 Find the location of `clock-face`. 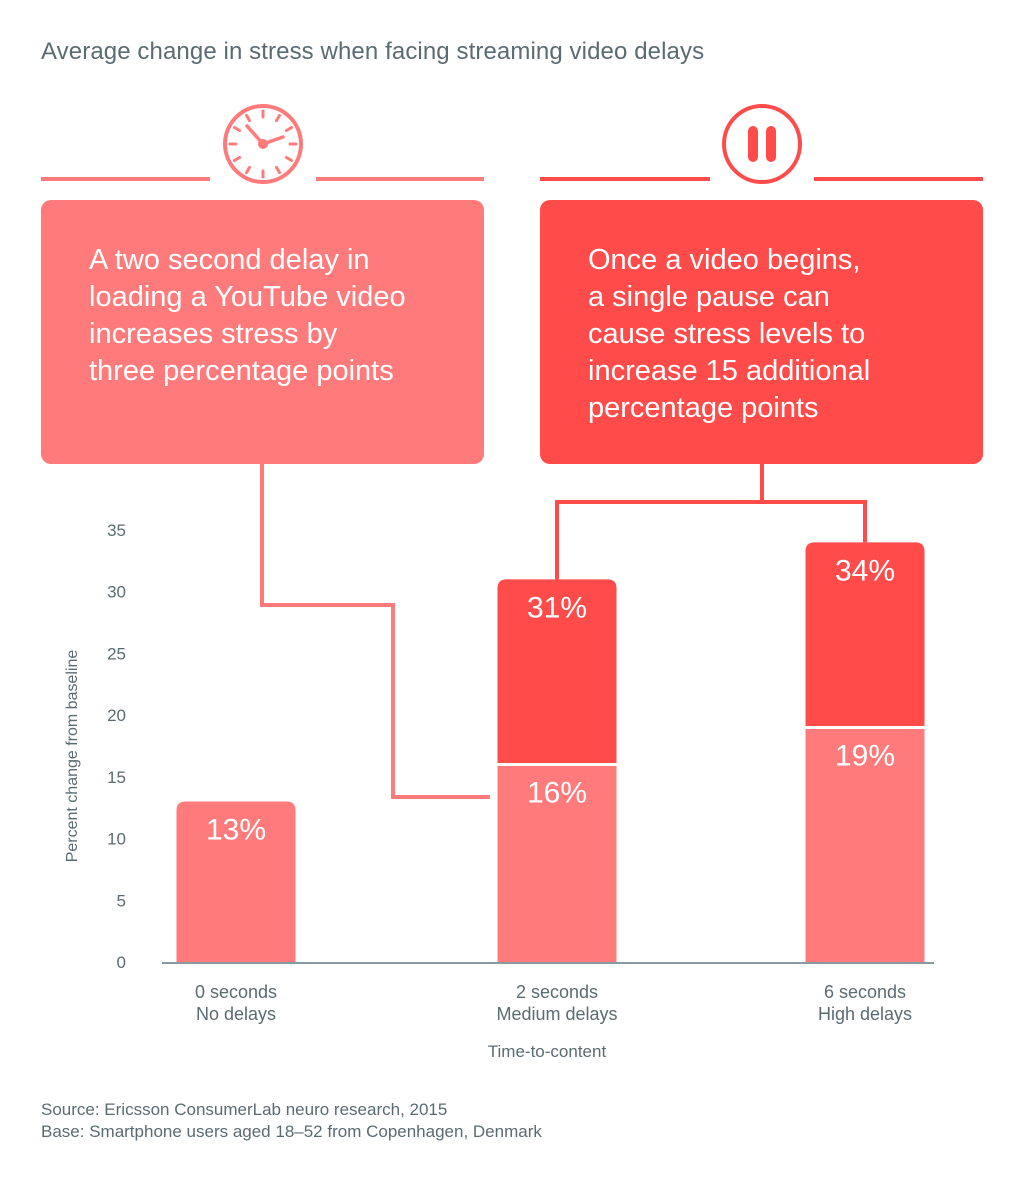

clock-face is located at coordinates (263, 144).